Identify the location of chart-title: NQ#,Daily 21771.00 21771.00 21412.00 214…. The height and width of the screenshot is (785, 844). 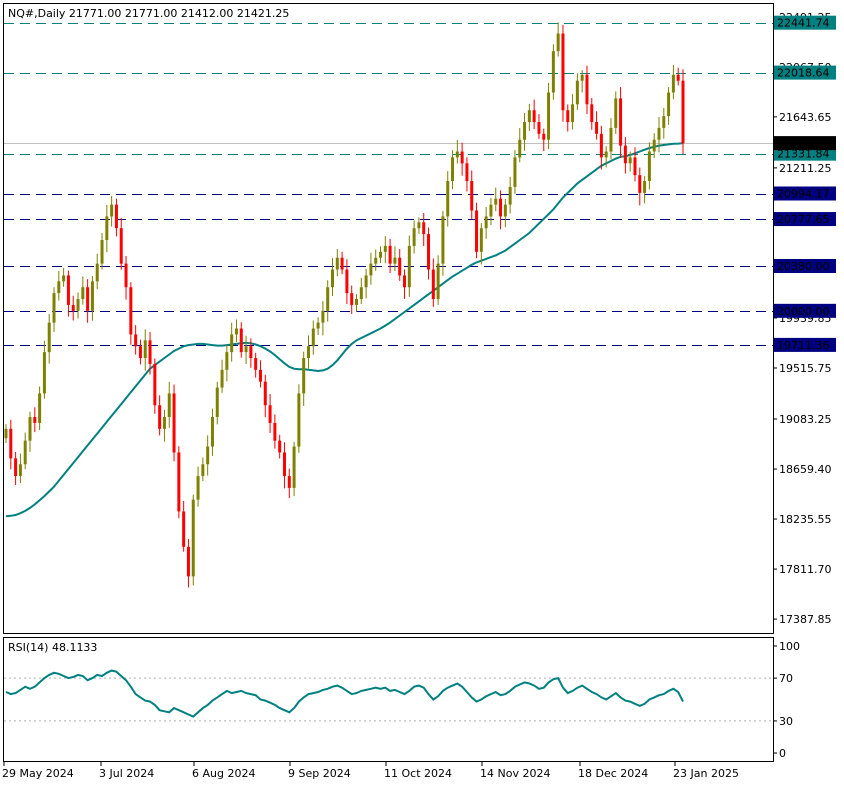
(148, 13).